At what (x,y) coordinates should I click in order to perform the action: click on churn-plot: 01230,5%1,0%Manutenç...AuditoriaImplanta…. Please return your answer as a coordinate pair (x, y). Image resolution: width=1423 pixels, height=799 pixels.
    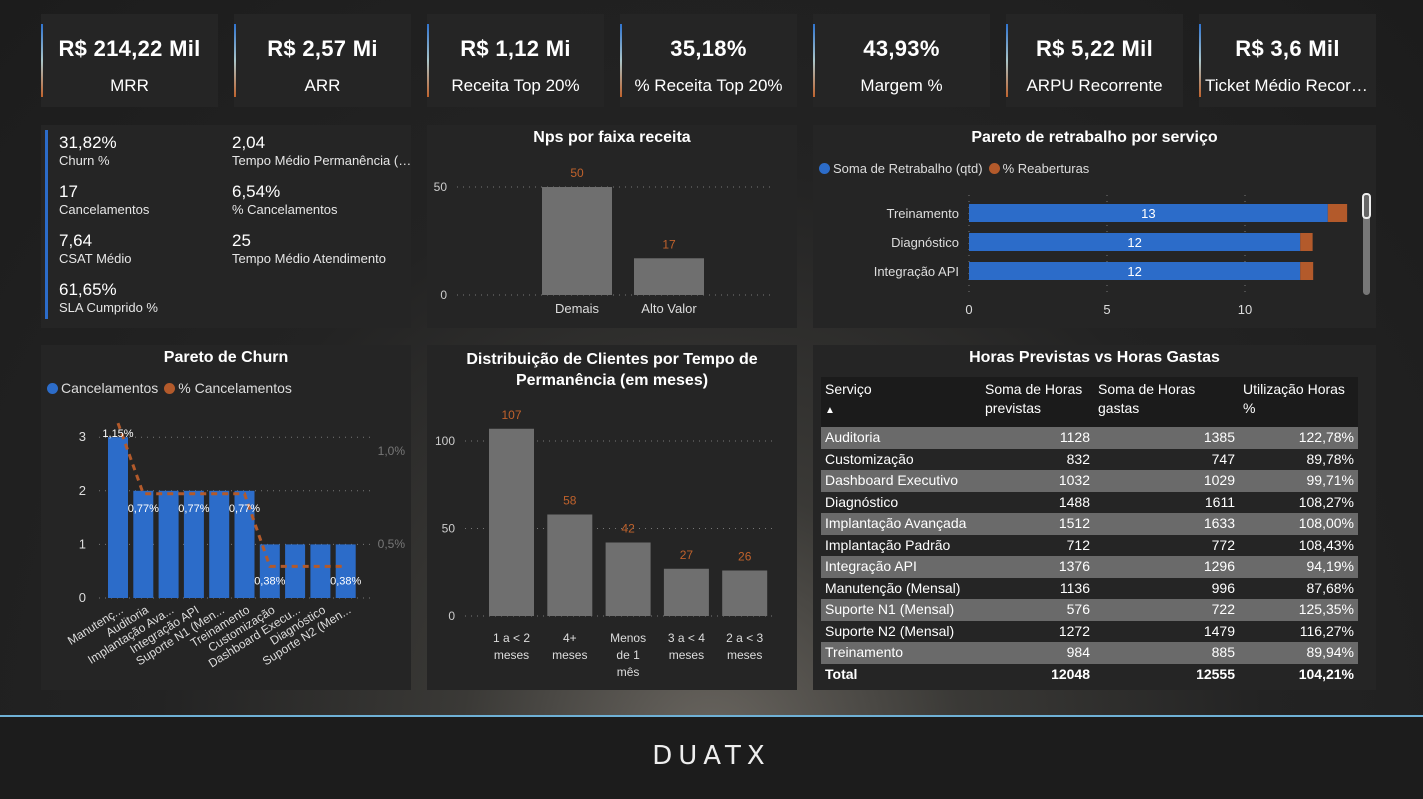
    Looking at the image, I should click on (235, 546).